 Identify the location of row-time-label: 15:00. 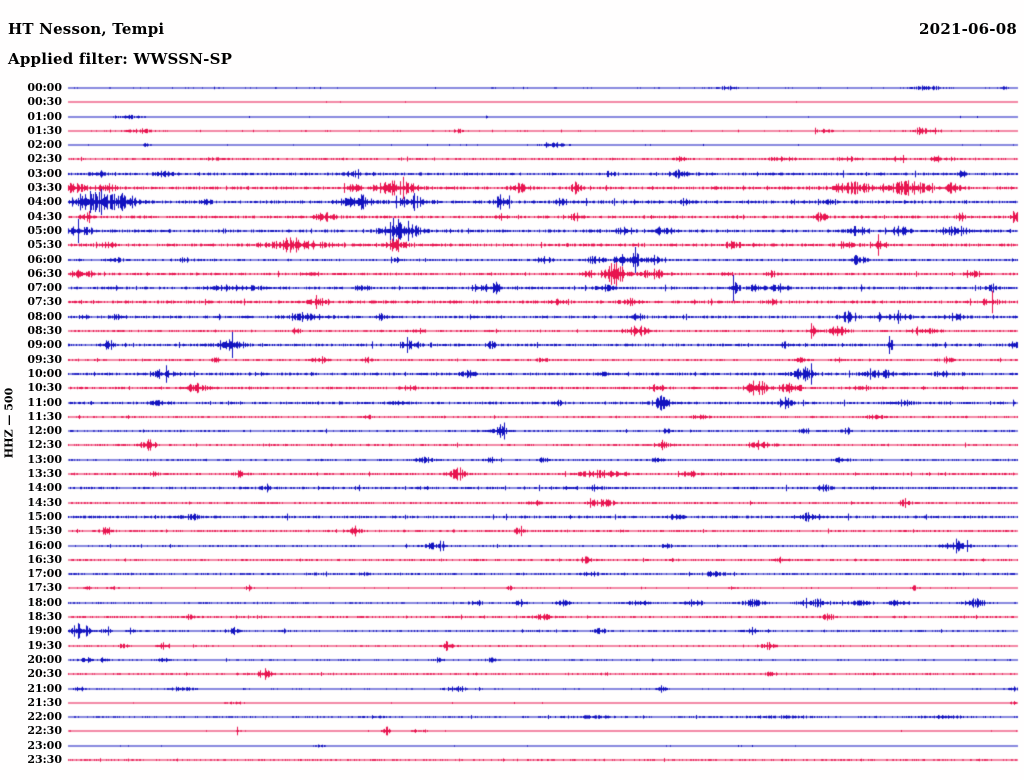
(44, 516).